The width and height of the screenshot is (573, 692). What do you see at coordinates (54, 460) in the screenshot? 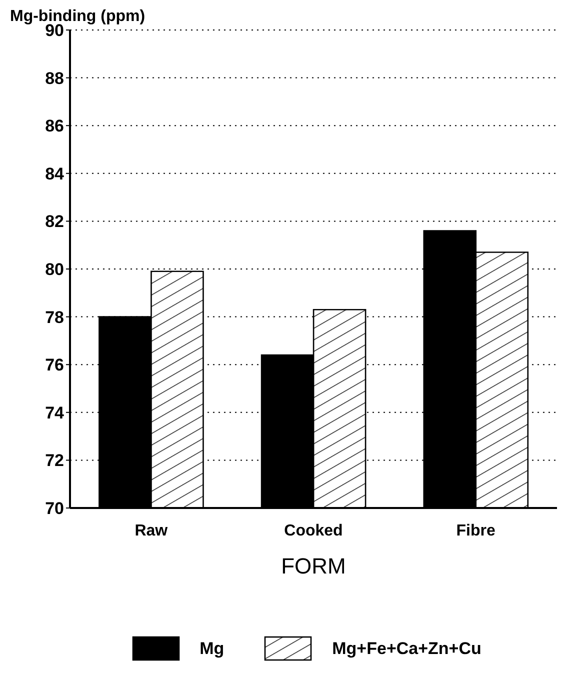
I see `y-tick-label: 72` at bounding box center [54, 460].